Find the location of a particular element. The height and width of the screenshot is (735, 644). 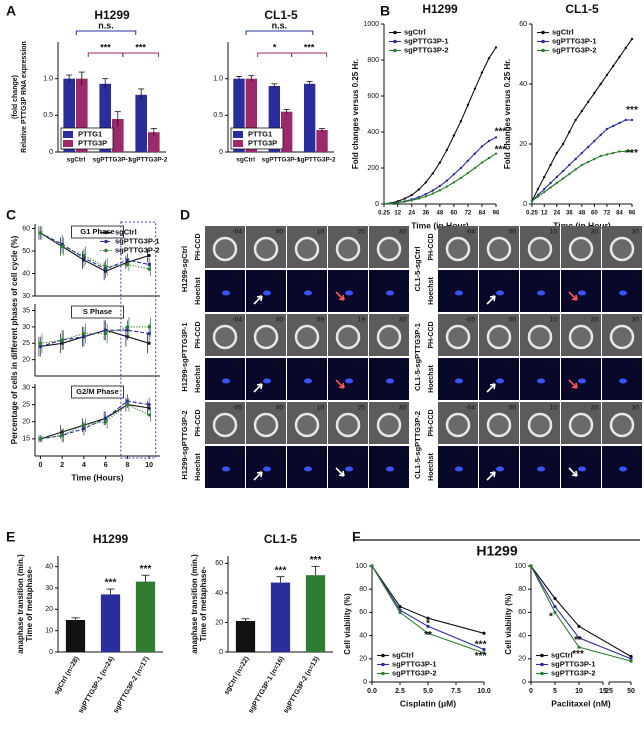

y-tick-label: 20 is located at coordinates (523, 144).